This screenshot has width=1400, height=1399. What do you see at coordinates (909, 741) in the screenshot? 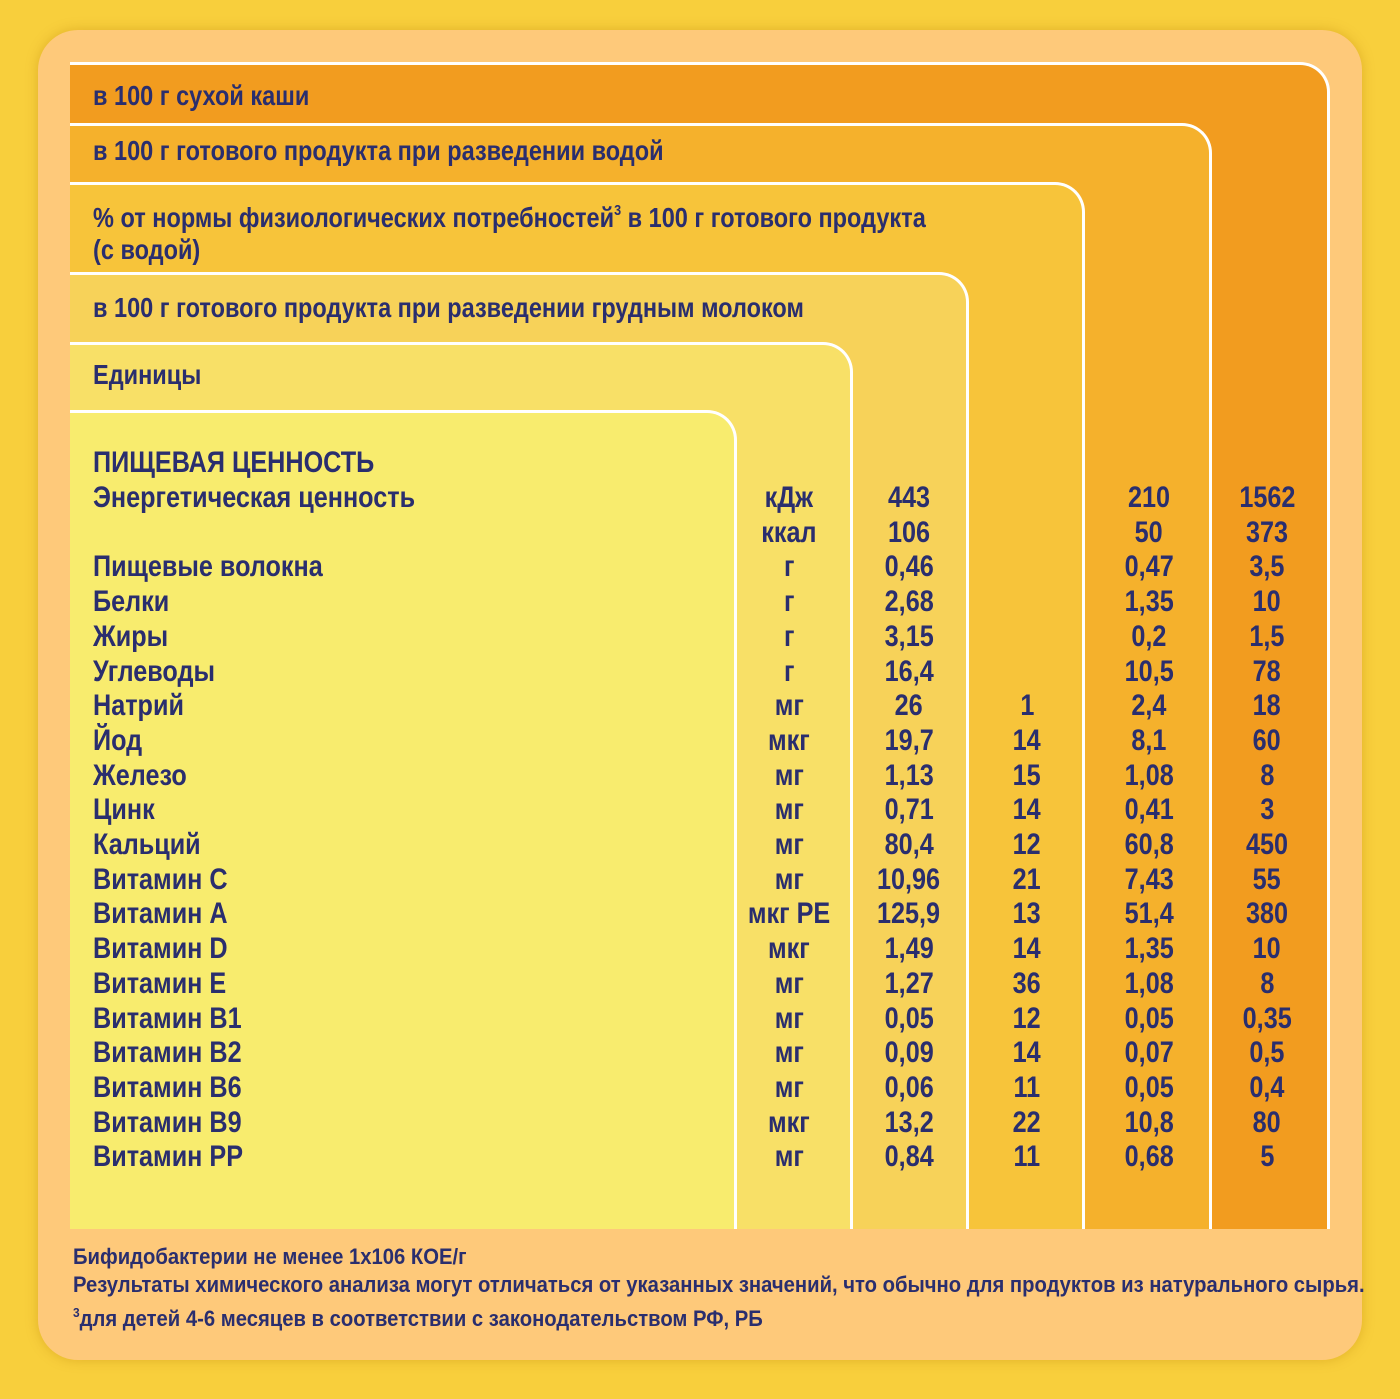
I see `value-milk: 19,7` at bounding box center [909, 741].